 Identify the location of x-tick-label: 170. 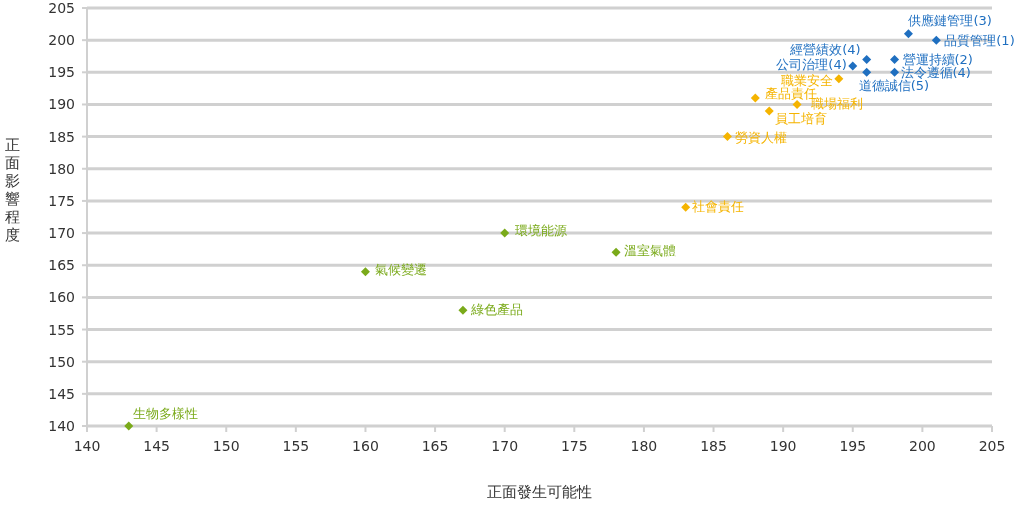
(505, 446).